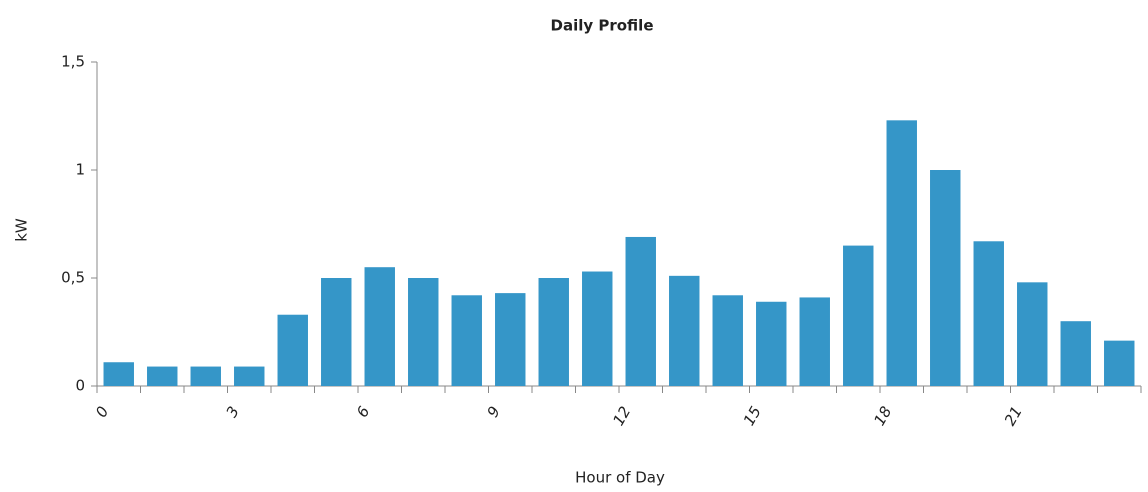  Describe the element at coordinates (73, 62) in the screenshot. I see `y-tick-label: 1,5` at that location.